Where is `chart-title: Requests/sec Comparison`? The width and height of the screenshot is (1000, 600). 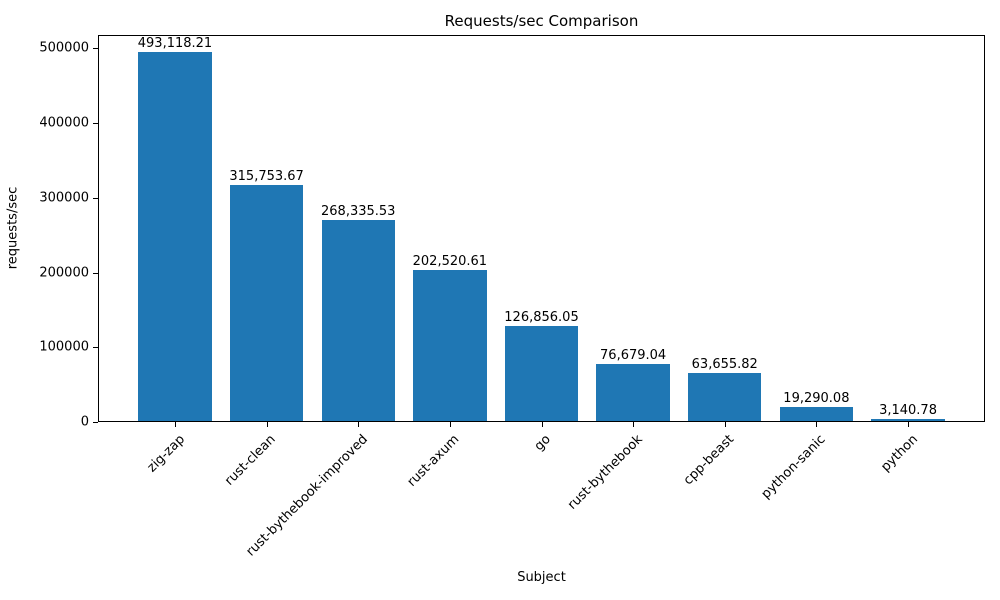
chart-title: Requests/sec Comparison is located at coordinates (541, 21).